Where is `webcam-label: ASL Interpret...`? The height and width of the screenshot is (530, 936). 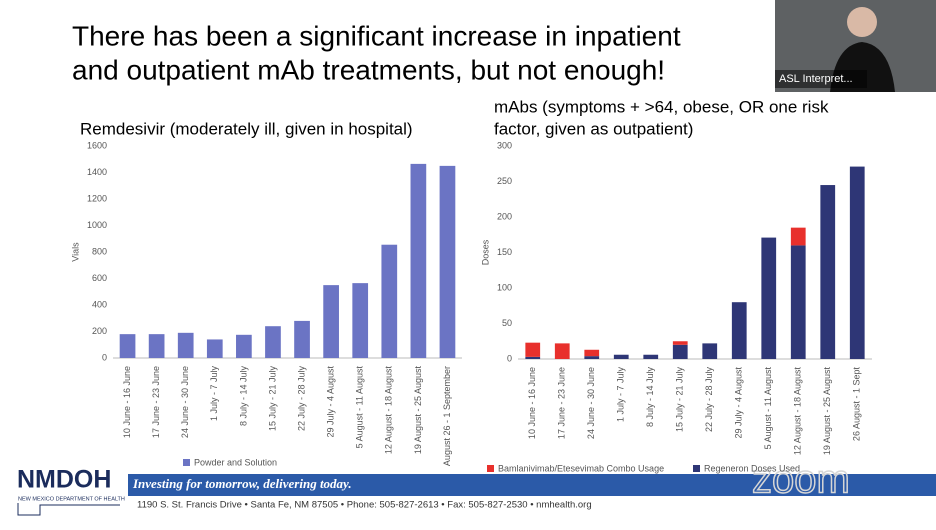 webcam-label: ASL Interpret... is located at coordinates (816, 79).